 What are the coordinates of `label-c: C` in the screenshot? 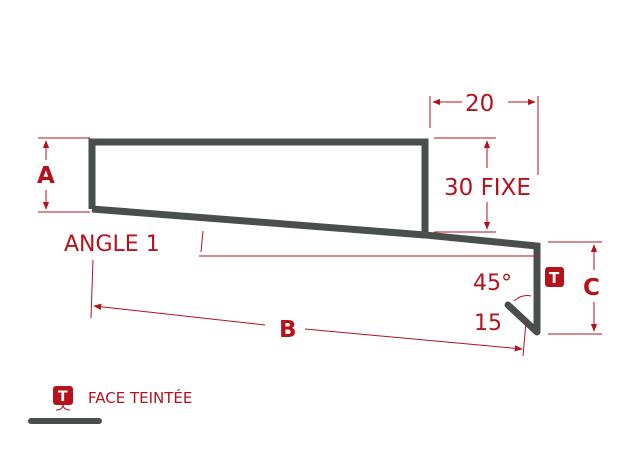 It's located at (591, 288).